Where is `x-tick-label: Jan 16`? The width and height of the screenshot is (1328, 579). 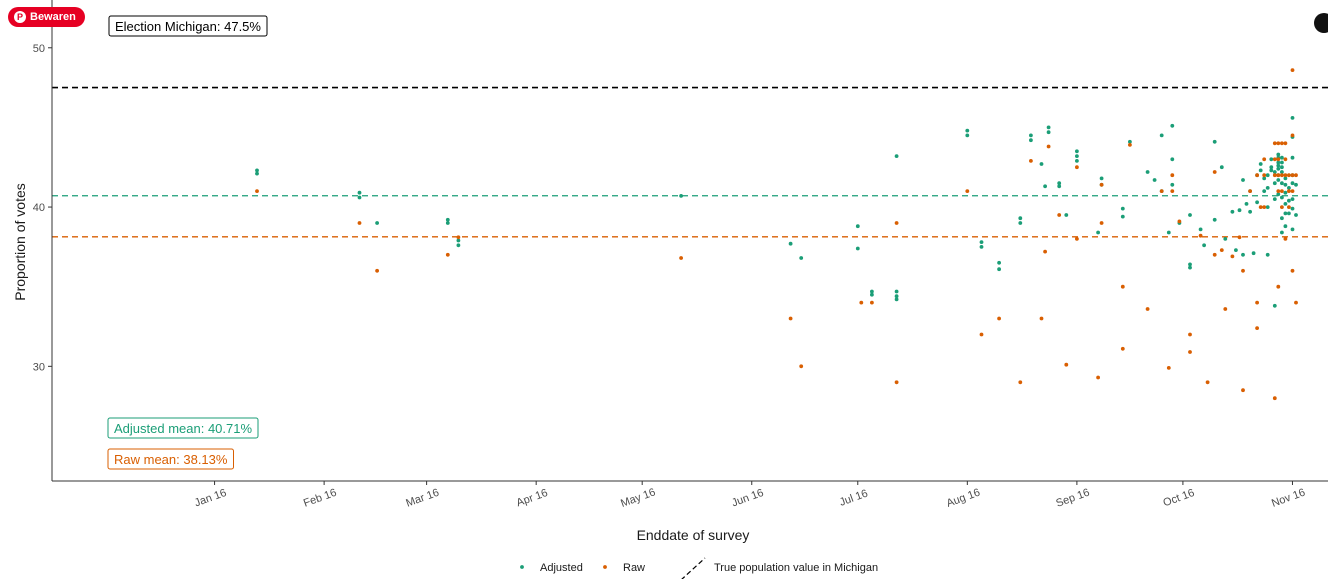
x-tick-label: Jan 16 is located at coordinates (210, 498).